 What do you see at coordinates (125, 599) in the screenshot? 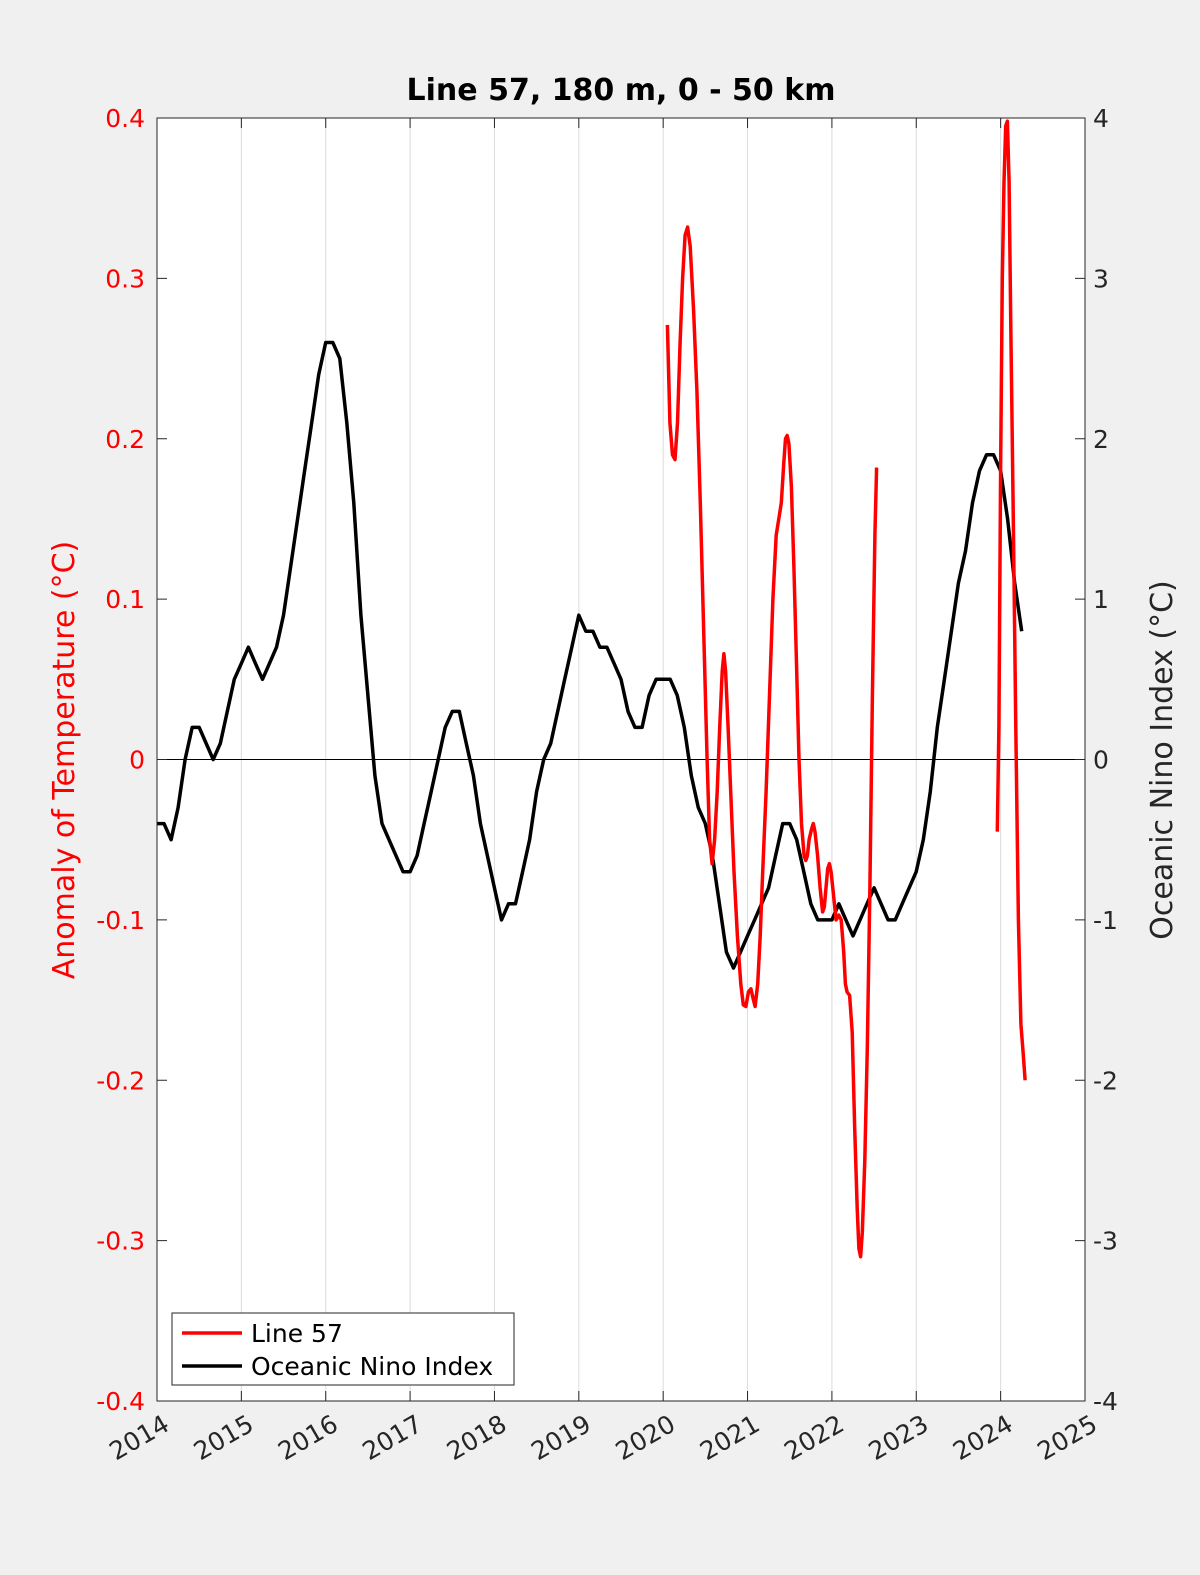
I see `y-left-tick-label: 0.1` at bounding box center [125, 599].